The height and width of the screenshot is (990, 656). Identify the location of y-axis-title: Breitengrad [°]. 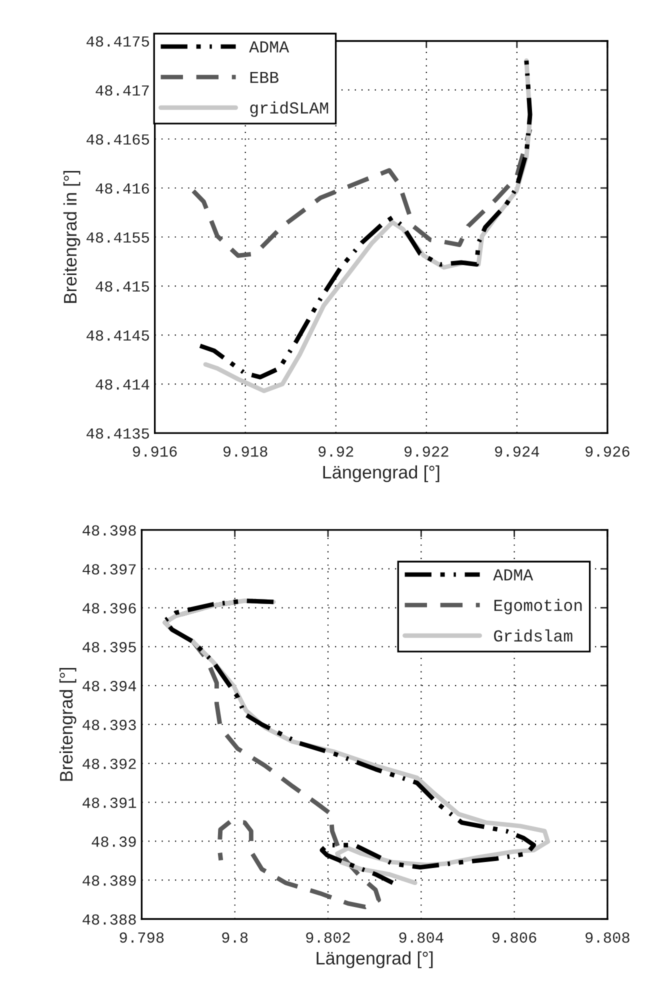
(67, 724).